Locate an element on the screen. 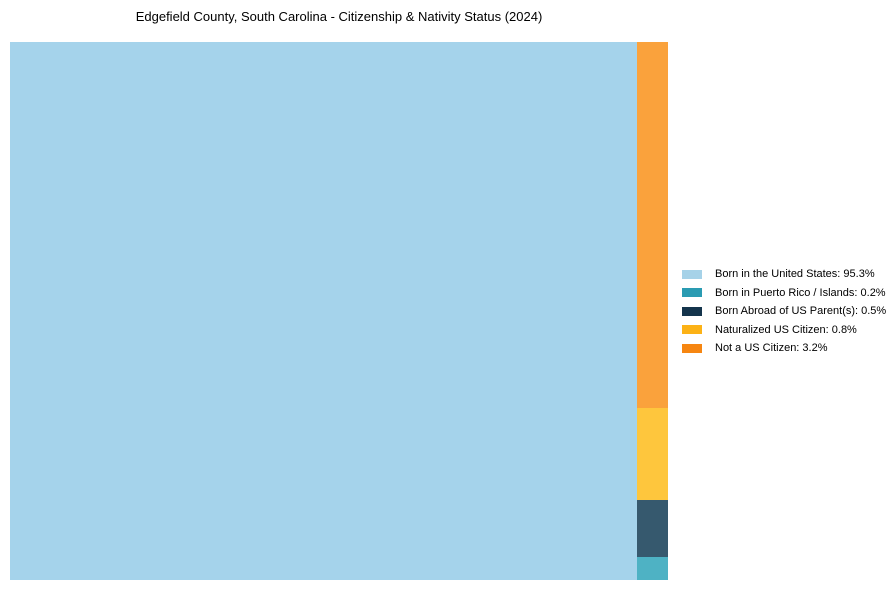 The width and height of the screenshot is (889, 590). legend-item-naturalized-us-citizen: Naturalized US Citizen: 0.8% is located at coordinates (784, 330).